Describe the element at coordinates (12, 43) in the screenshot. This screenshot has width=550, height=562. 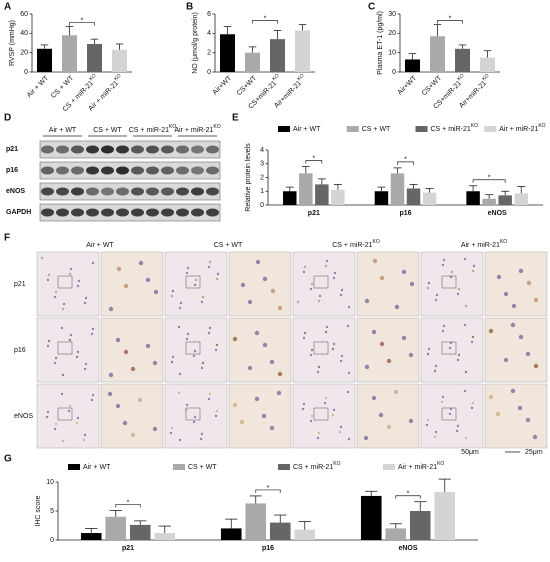
I see `y-axis-label: RVSP (mmHg)` at that location.